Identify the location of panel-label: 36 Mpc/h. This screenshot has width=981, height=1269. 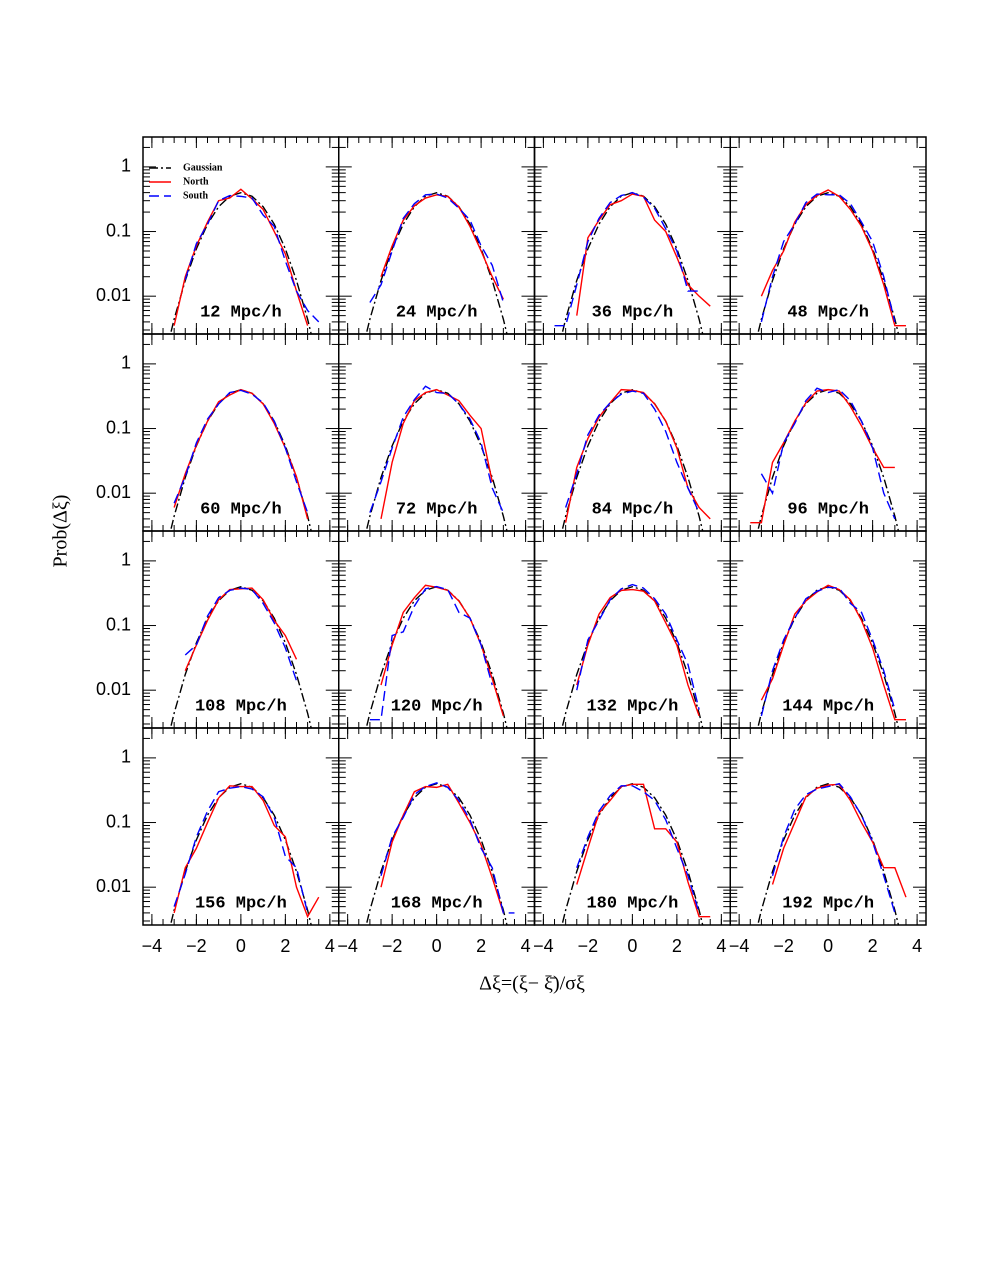
(633, 312).